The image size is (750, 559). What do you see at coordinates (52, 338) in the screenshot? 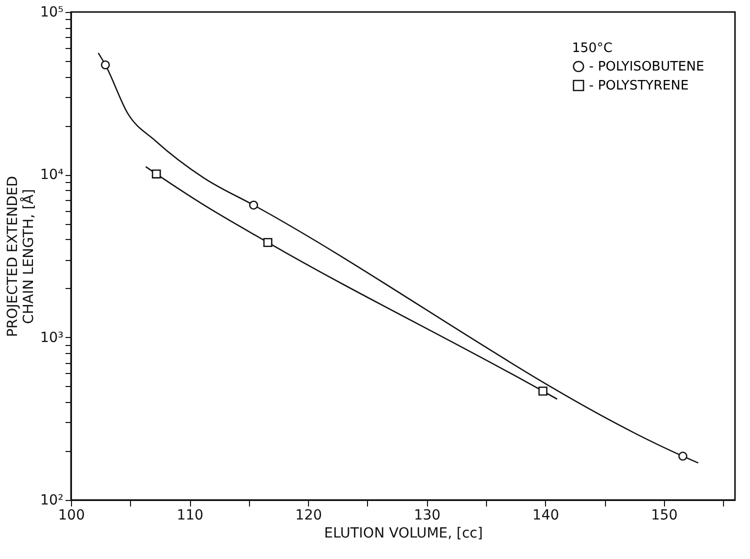
I see `y-tick-label: 10³` at bounding box center [52, 338].